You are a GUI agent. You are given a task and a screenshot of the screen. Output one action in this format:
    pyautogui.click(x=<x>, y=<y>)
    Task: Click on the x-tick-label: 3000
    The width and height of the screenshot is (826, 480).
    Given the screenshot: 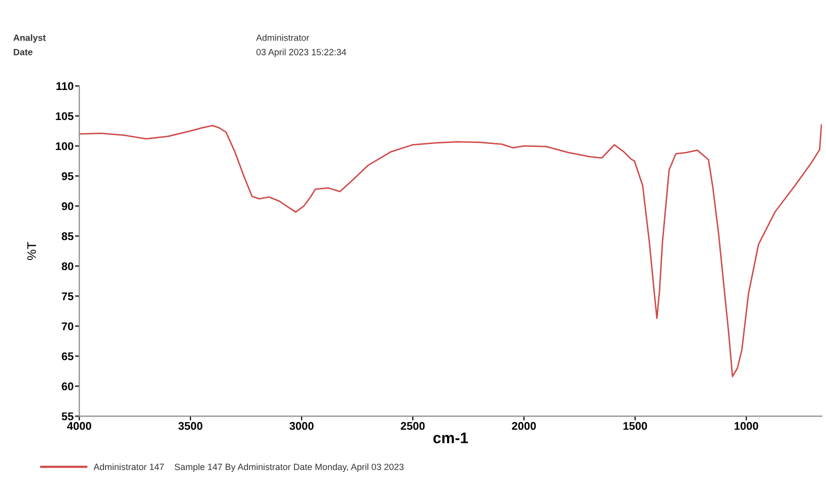 What is the action you would take?
    pyautogui.click(x=302, y=426)
    